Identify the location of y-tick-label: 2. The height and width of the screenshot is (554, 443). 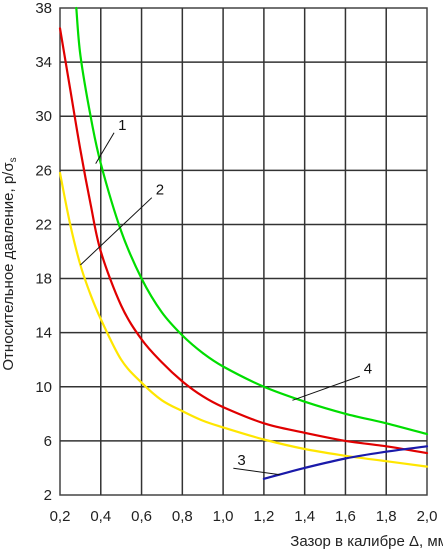
(48, 495).